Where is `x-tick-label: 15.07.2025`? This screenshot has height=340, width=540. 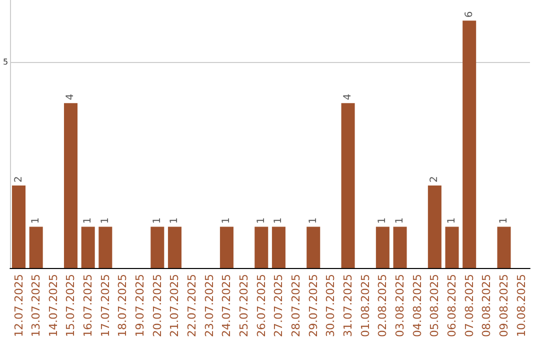 x-tick-label: 15.07.2025 is located at coordinates (71, 306).